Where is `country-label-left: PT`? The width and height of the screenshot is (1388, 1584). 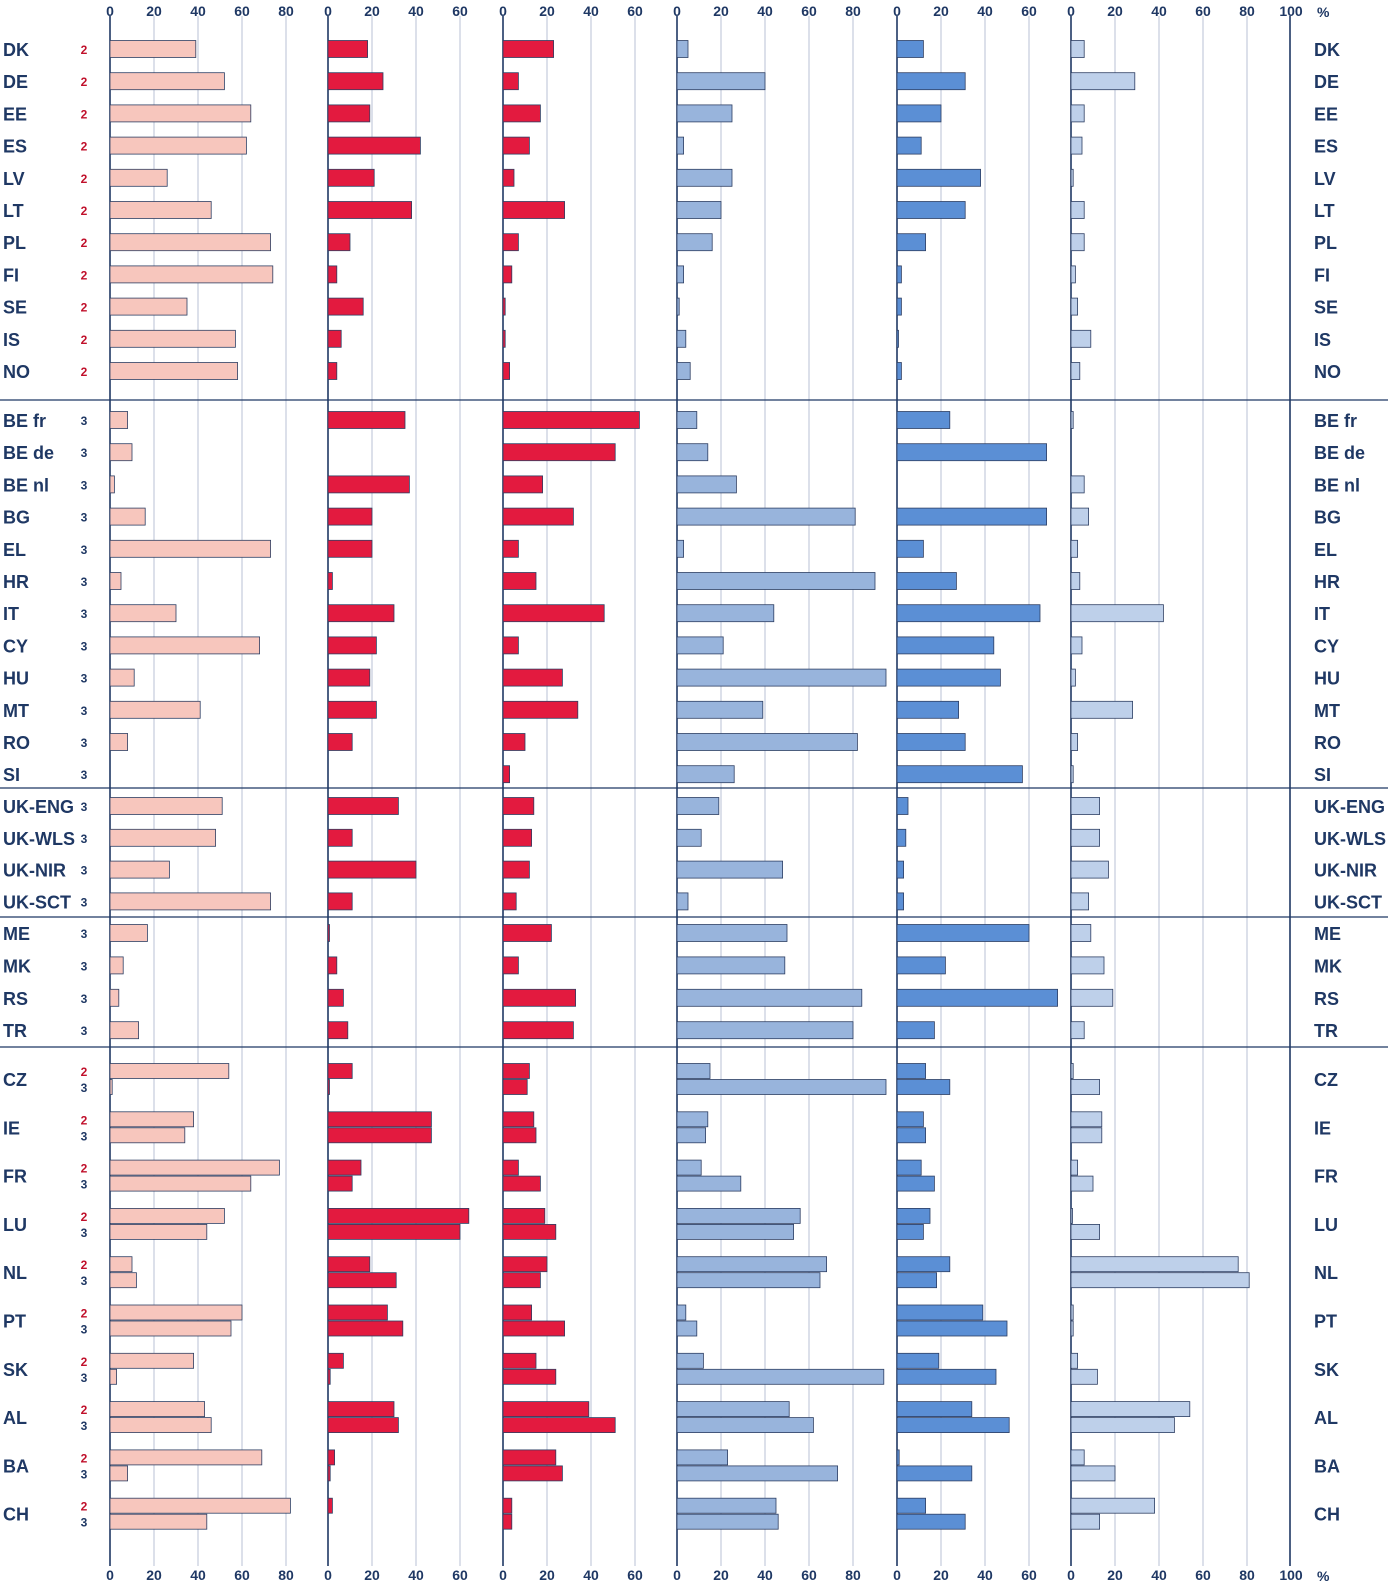 country-label-left: PT is located at coordinates (14, 1322).